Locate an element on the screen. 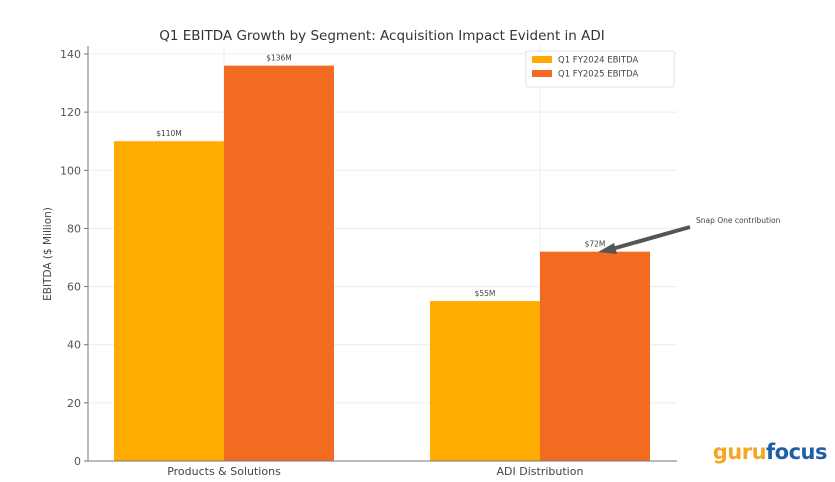  data-label: $136M is located at coordinates (279, 58).